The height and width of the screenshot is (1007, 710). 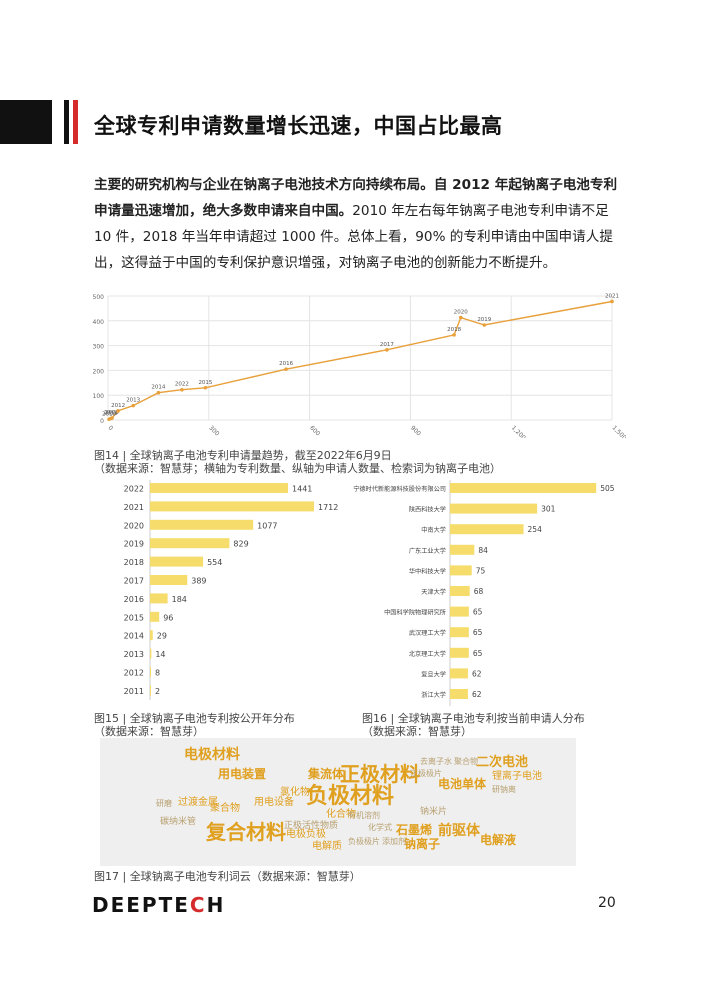 What do you see at coordinates (158, 388) in the screenshot?
I see `fig14-point-label: 2014` at bounding box center [158, 388].